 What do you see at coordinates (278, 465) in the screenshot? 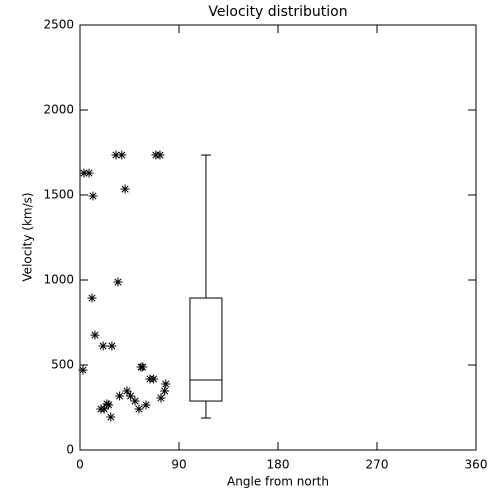
I see `x-tick-label: 180` at bounding box center [278, 465].